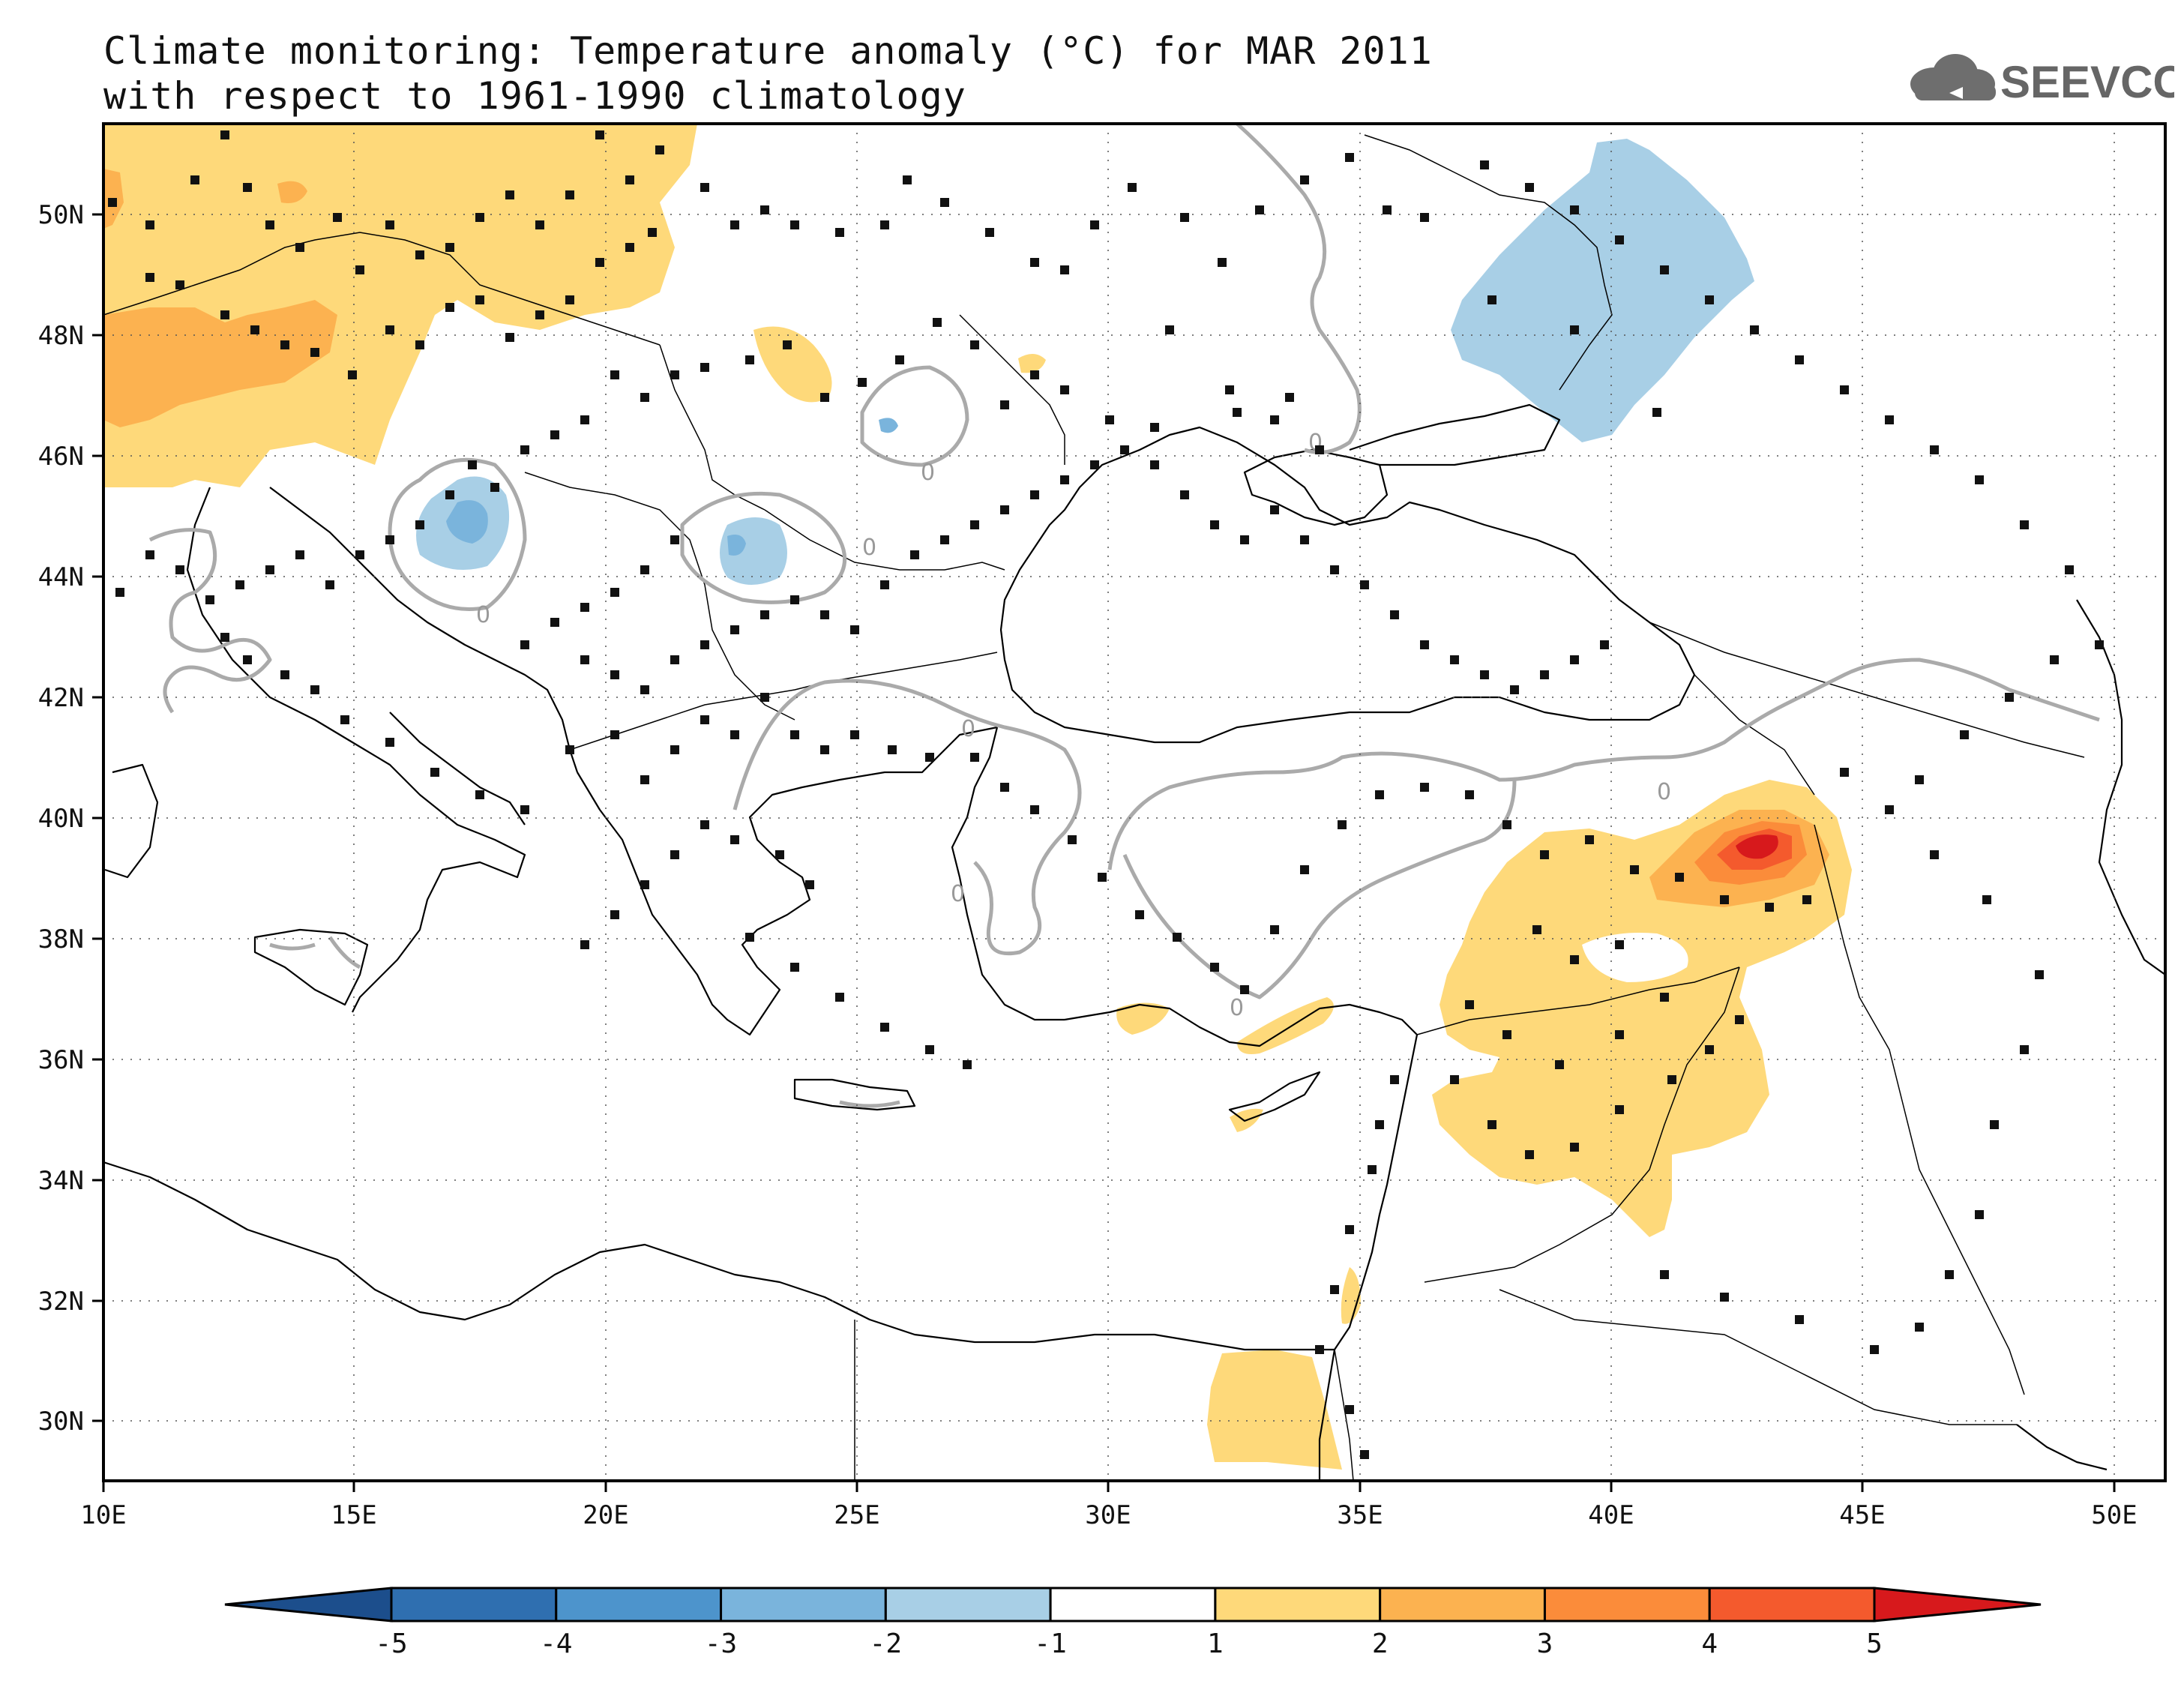 The height and width of the screenshot is (1687, 2184). Describe the element at coordinates (787, 881) in the screenshot. I see `greece-coast` at that location.